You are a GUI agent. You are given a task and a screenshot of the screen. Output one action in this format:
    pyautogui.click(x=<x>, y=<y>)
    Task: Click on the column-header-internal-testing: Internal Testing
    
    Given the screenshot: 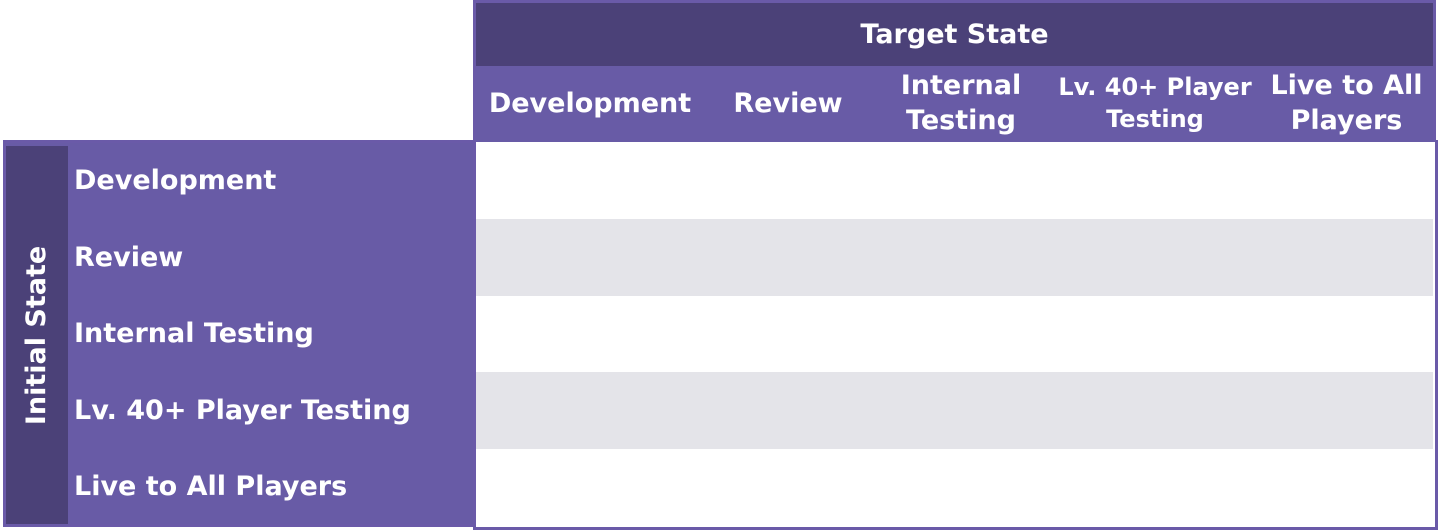 What is the action you would take?
    pyautogui.click(x=961, y=103)
    